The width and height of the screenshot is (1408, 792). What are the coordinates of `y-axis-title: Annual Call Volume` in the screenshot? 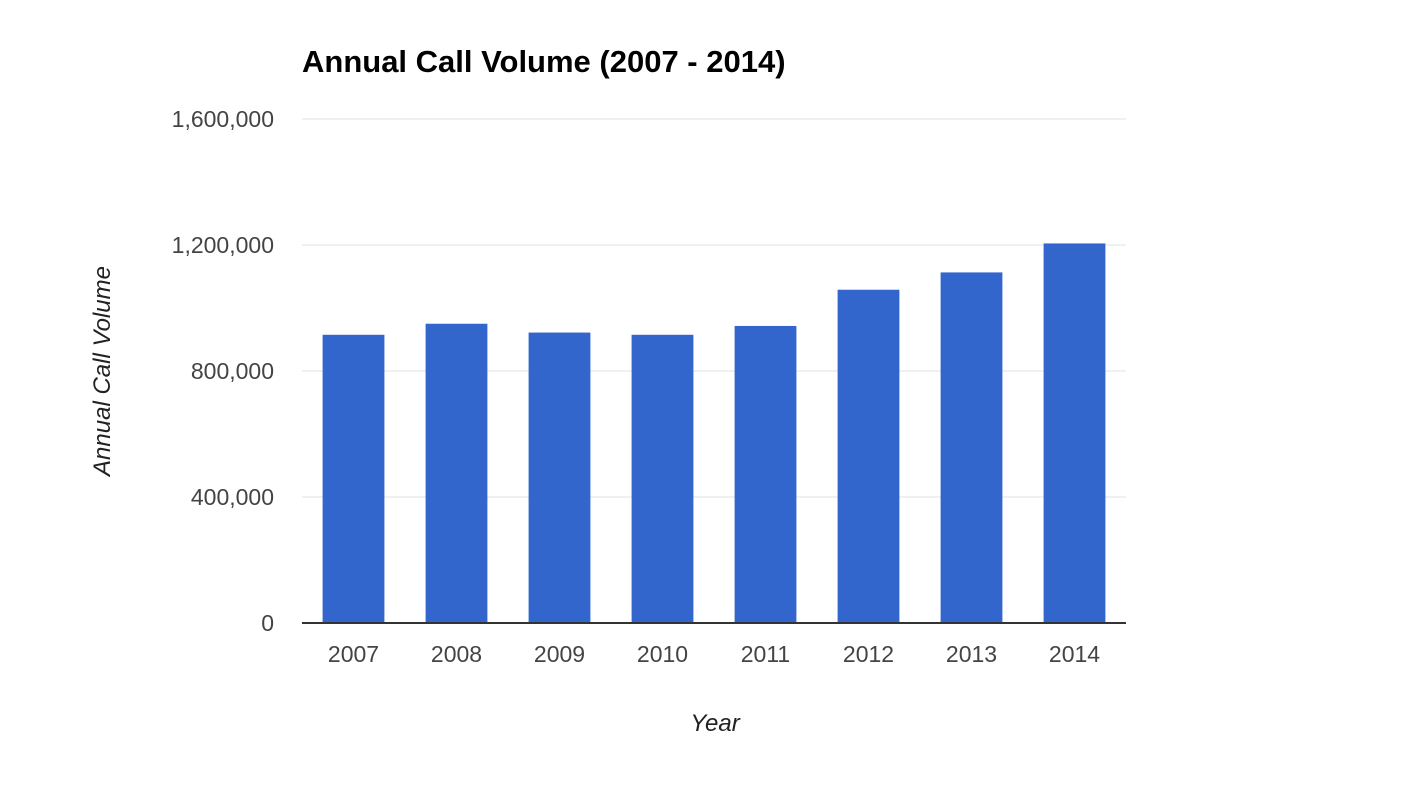 It's located at (102, 372).